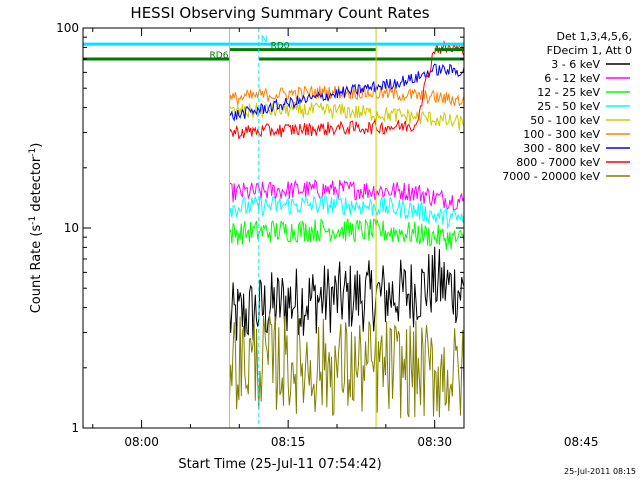  Describe the element at coordinates (141, 442) in the screenshot. I see `x-tick-label: 08:00` at that location.